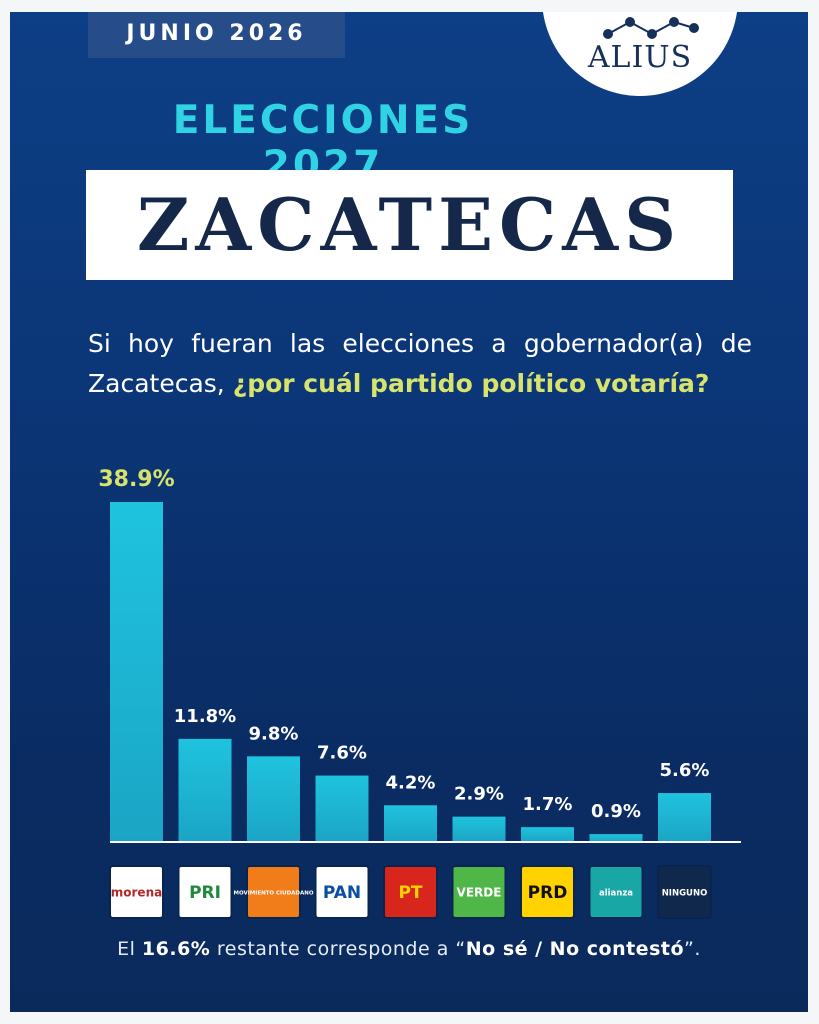 The image size is (819, 1024). I want to click on party-name: PAN, so click(342, 893).